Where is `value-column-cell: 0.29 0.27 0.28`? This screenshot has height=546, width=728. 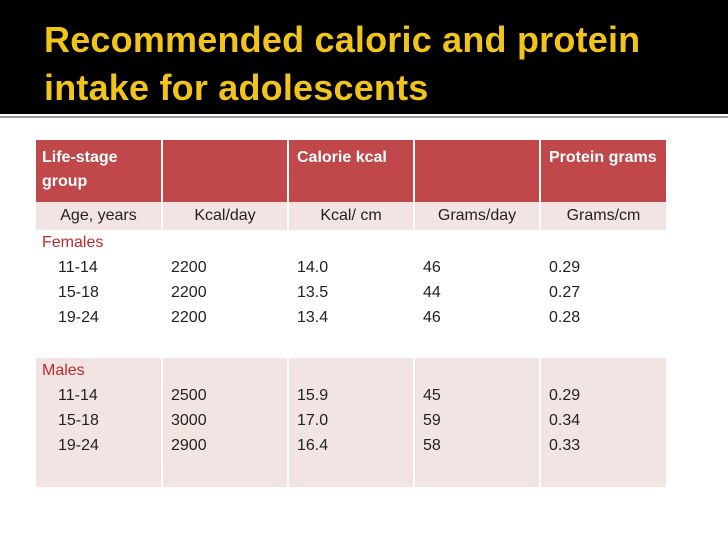 value-column-cell: 0.29 0.27 0.28 is located at coordinates (602, 294).